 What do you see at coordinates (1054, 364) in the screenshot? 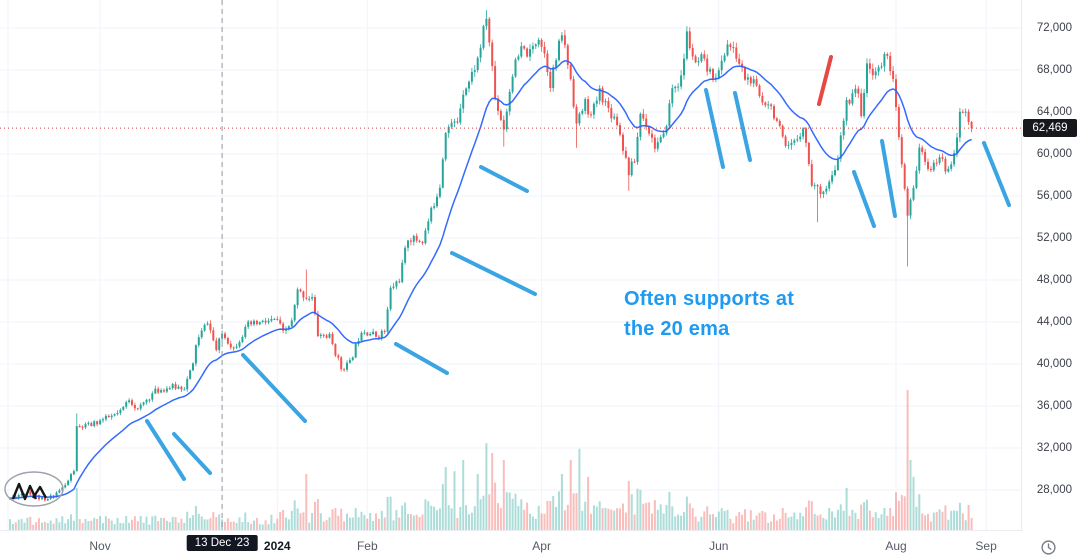
I see `price-tick-label: 40,000` at bounding box center [1054, 364].